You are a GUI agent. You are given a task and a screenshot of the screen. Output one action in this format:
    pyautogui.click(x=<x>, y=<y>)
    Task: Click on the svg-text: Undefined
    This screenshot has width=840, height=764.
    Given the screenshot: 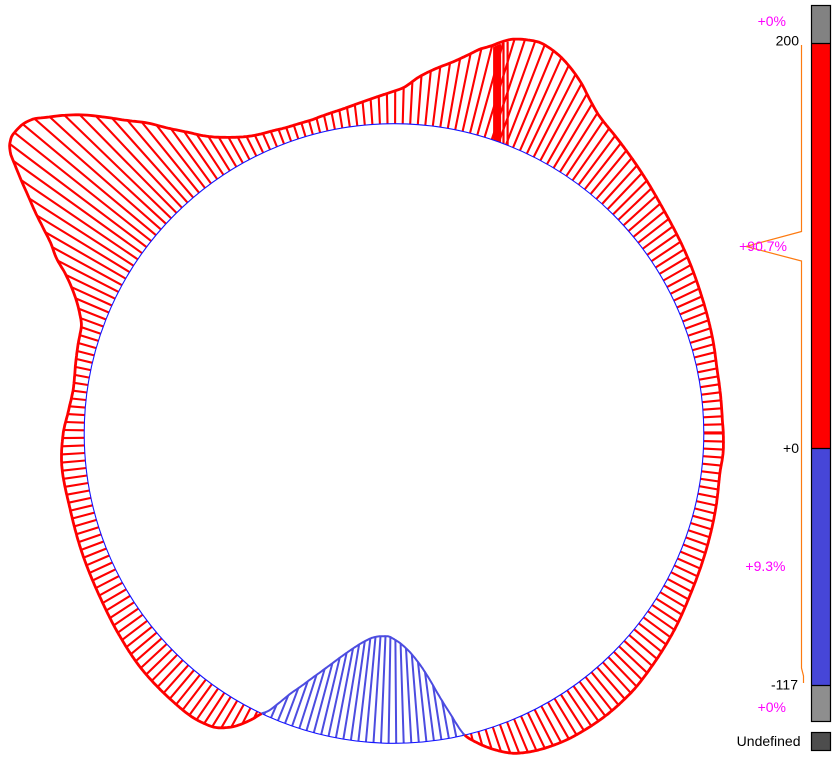 What is the action you would take?
    pyautogui.click(x=769, y=741)
    